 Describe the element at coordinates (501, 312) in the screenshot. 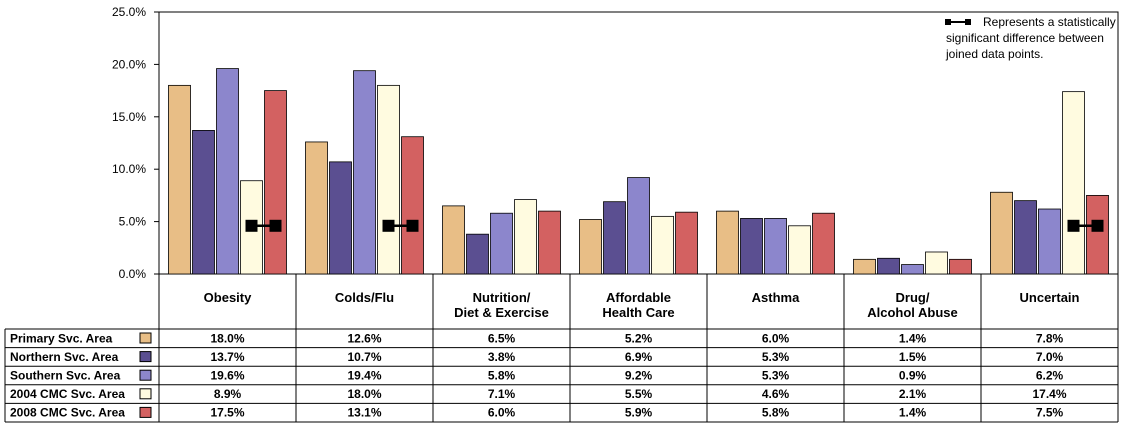

I see `category-label: Diet & Exercise` at that location.